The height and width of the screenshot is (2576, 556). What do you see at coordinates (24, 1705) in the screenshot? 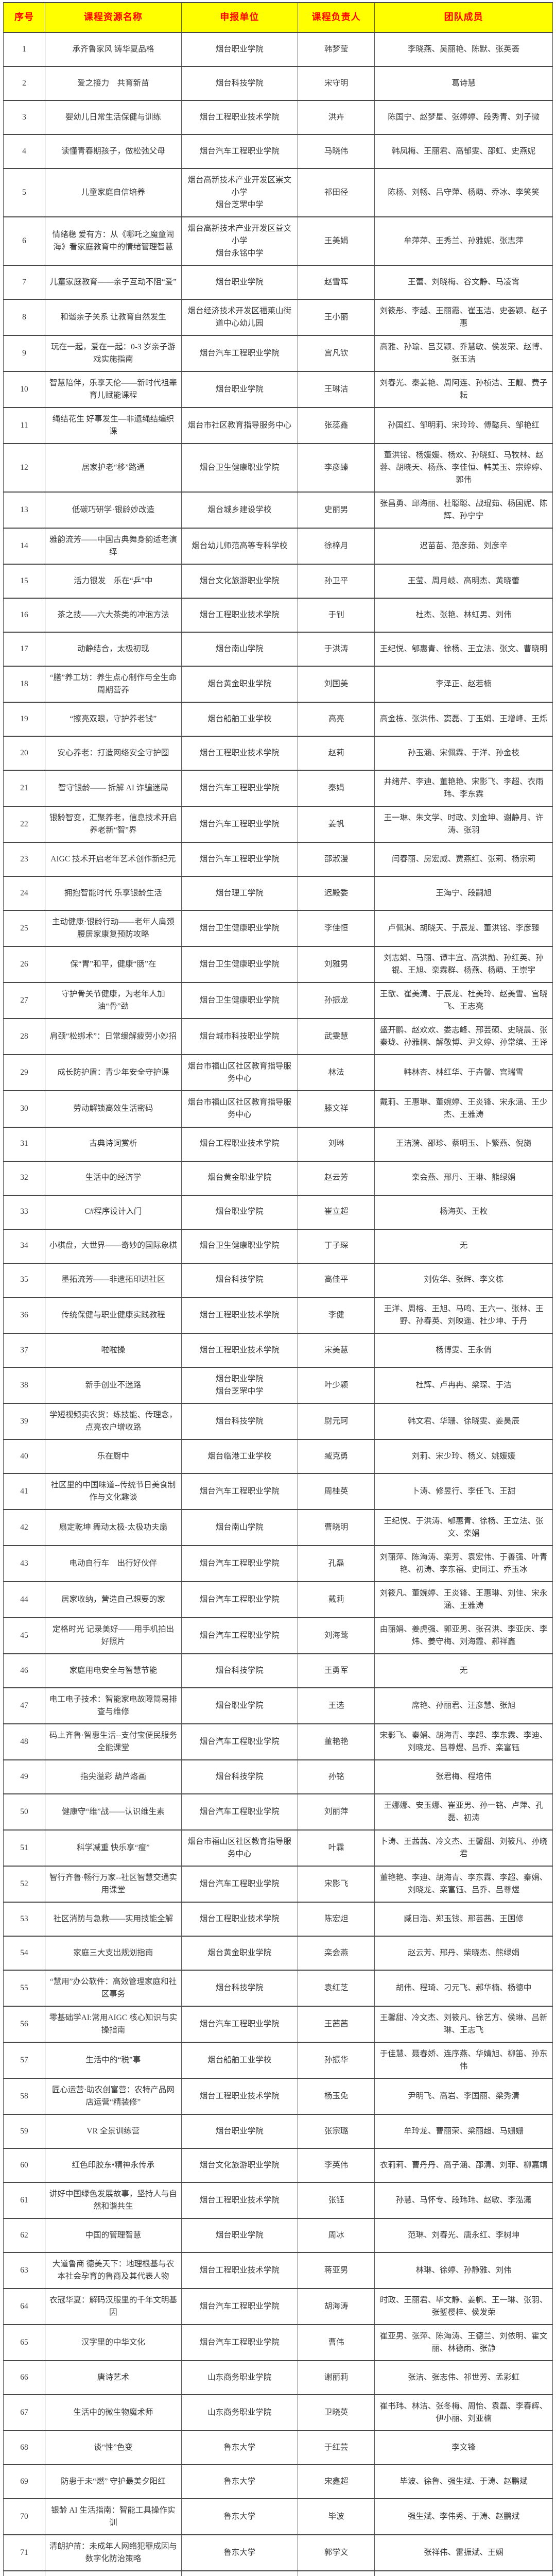
I see `row-no-cell: 47` at bounding box center [24, 1705].